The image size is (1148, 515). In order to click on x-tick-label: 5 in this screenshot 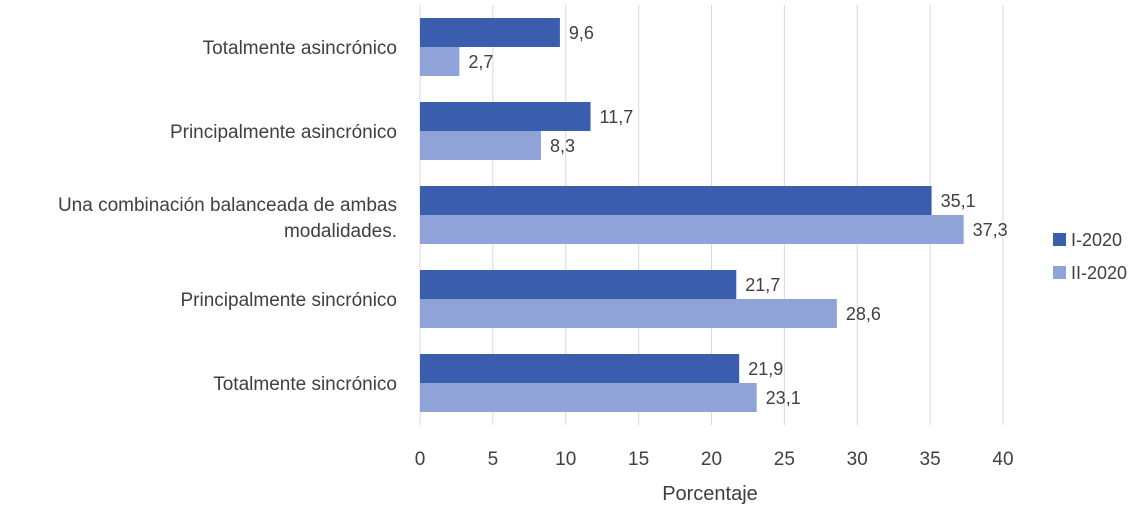, I will do `click(493, 459)`.